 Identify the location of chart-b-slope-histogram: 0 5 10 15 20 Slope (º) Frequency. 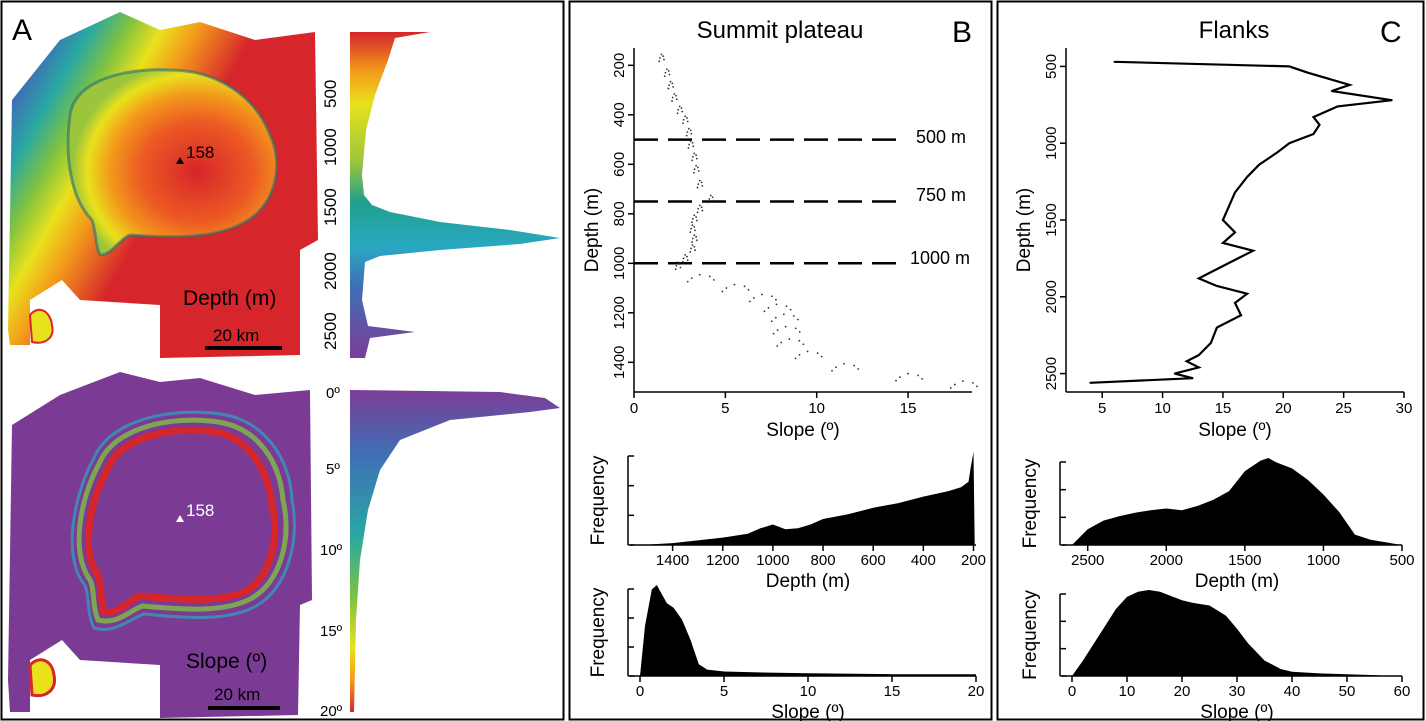
(786, 653).